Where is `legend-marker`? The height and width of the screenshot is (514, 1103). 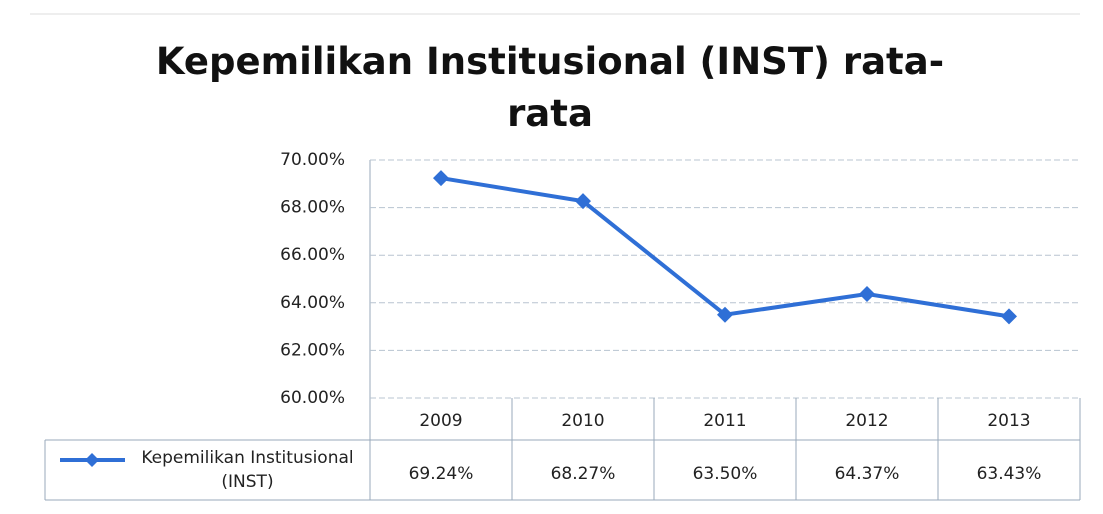
legend-marker is located at coordinates (92, 460).